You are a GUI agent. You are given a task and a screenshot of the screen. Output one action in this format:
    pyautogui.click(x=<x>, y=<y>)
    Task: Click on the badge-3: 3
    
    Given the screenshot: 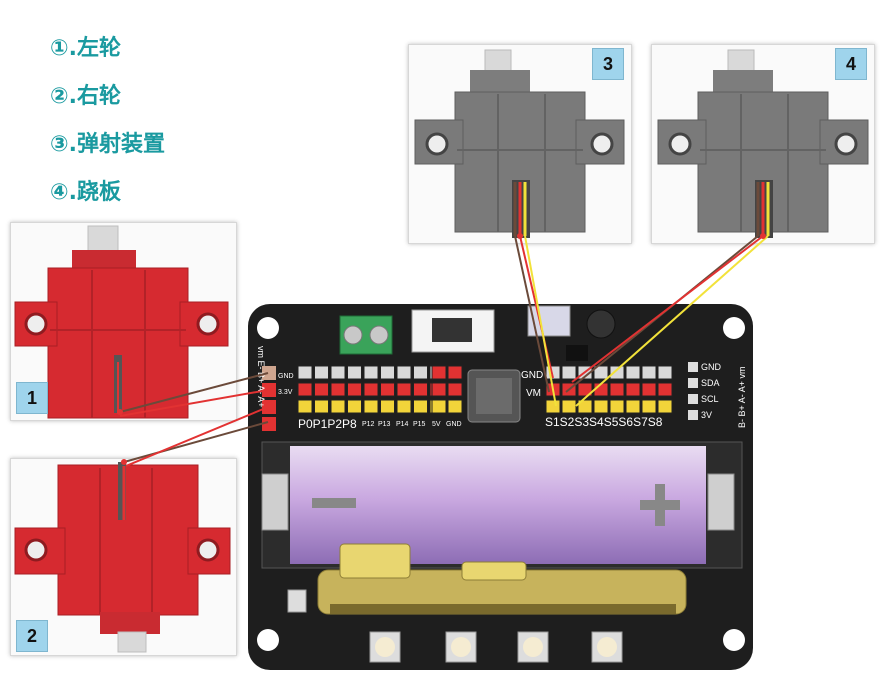 What is the action you would take?
    pyautogui.click(x=608, y=64)
    